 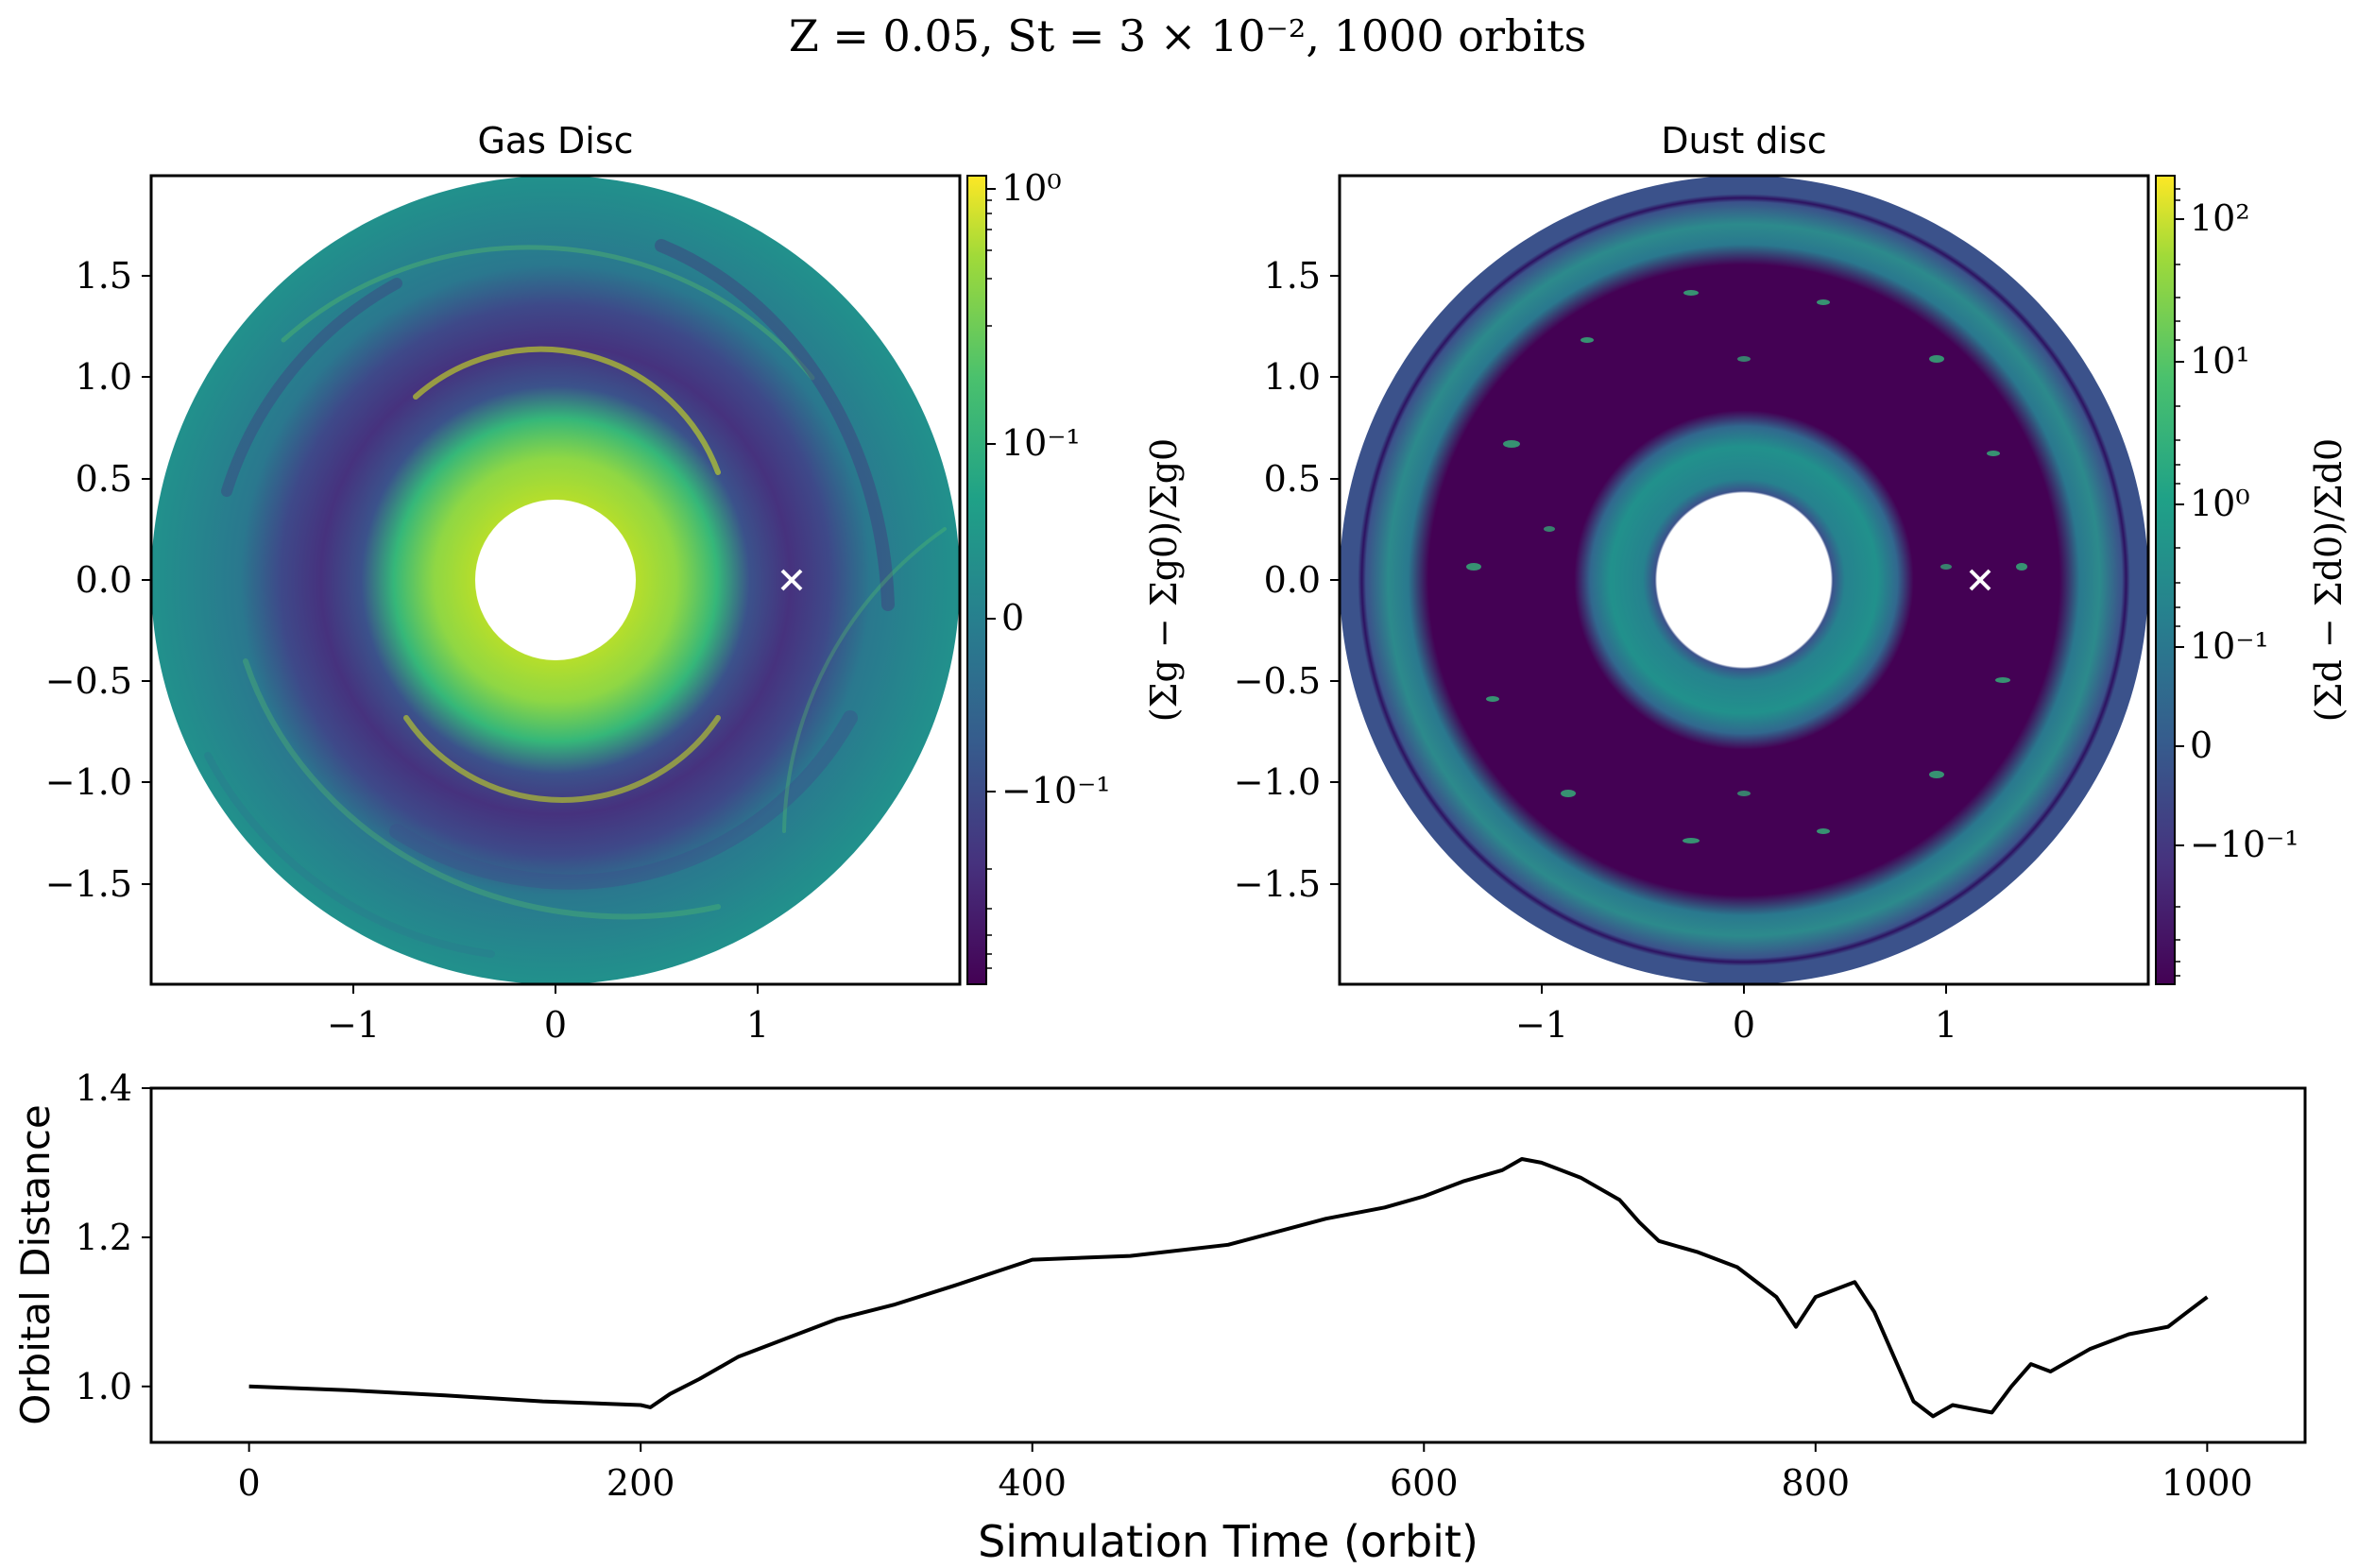 I want to click on line-plot-x-tick: 1000, so click(x=2207, y=1483).